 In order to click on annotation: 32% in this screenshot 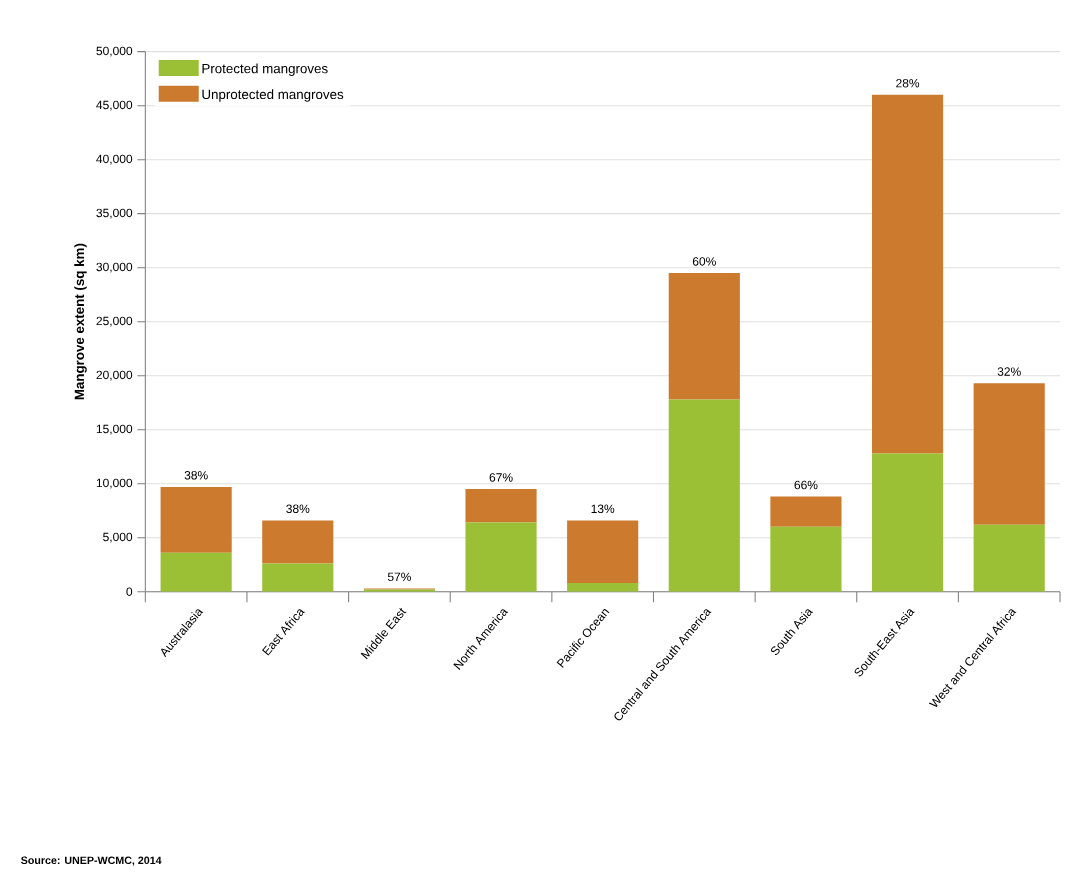, I will do `click(1009, 371)`.